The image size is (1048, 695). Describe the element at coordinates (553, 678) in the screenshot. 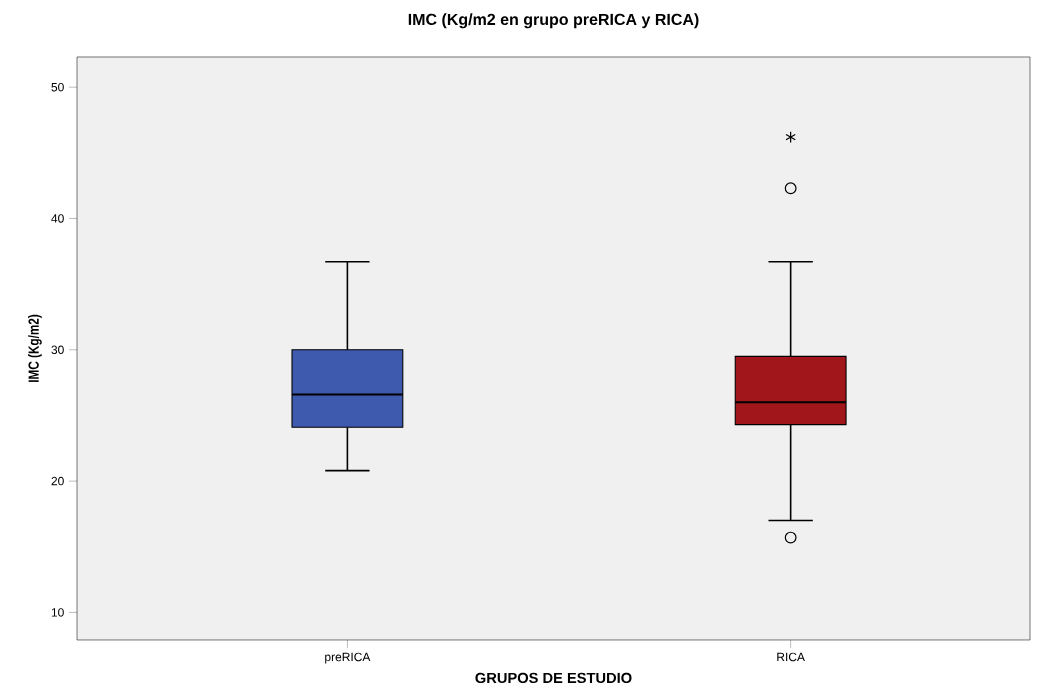

I see `x-axis-title: GRUPOS DE ESTUDIO` at that location.